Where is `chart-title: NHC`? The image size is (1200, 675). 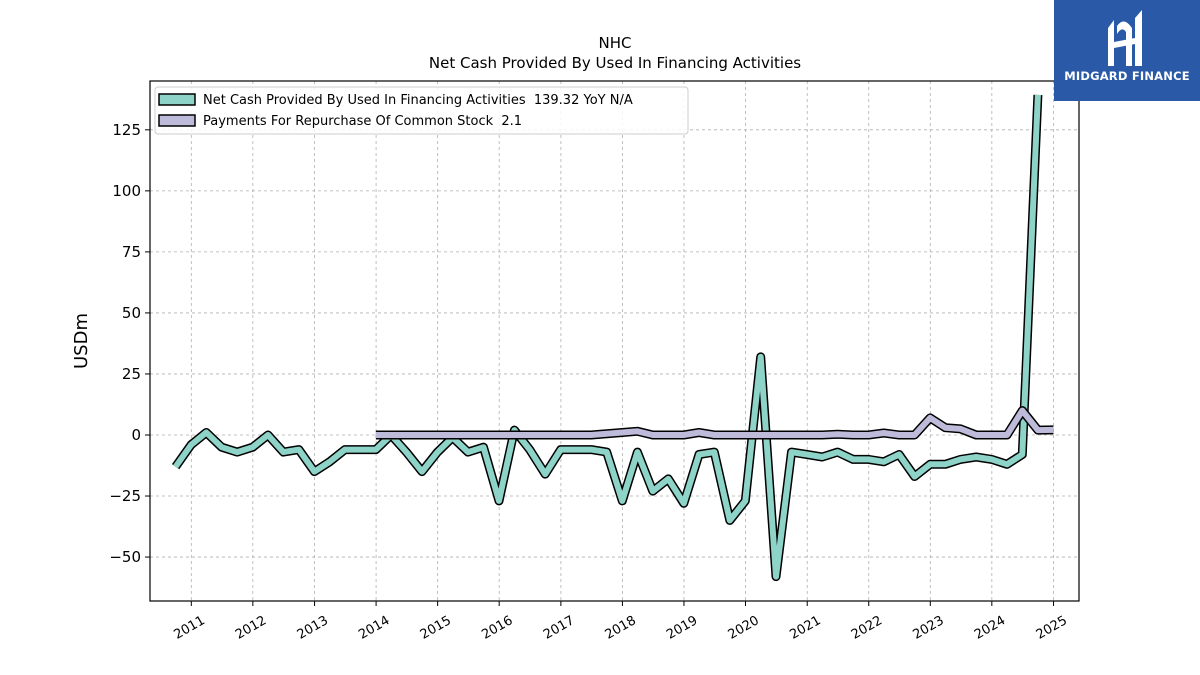 chart-title: NHC is located at coordinates (615, 43).